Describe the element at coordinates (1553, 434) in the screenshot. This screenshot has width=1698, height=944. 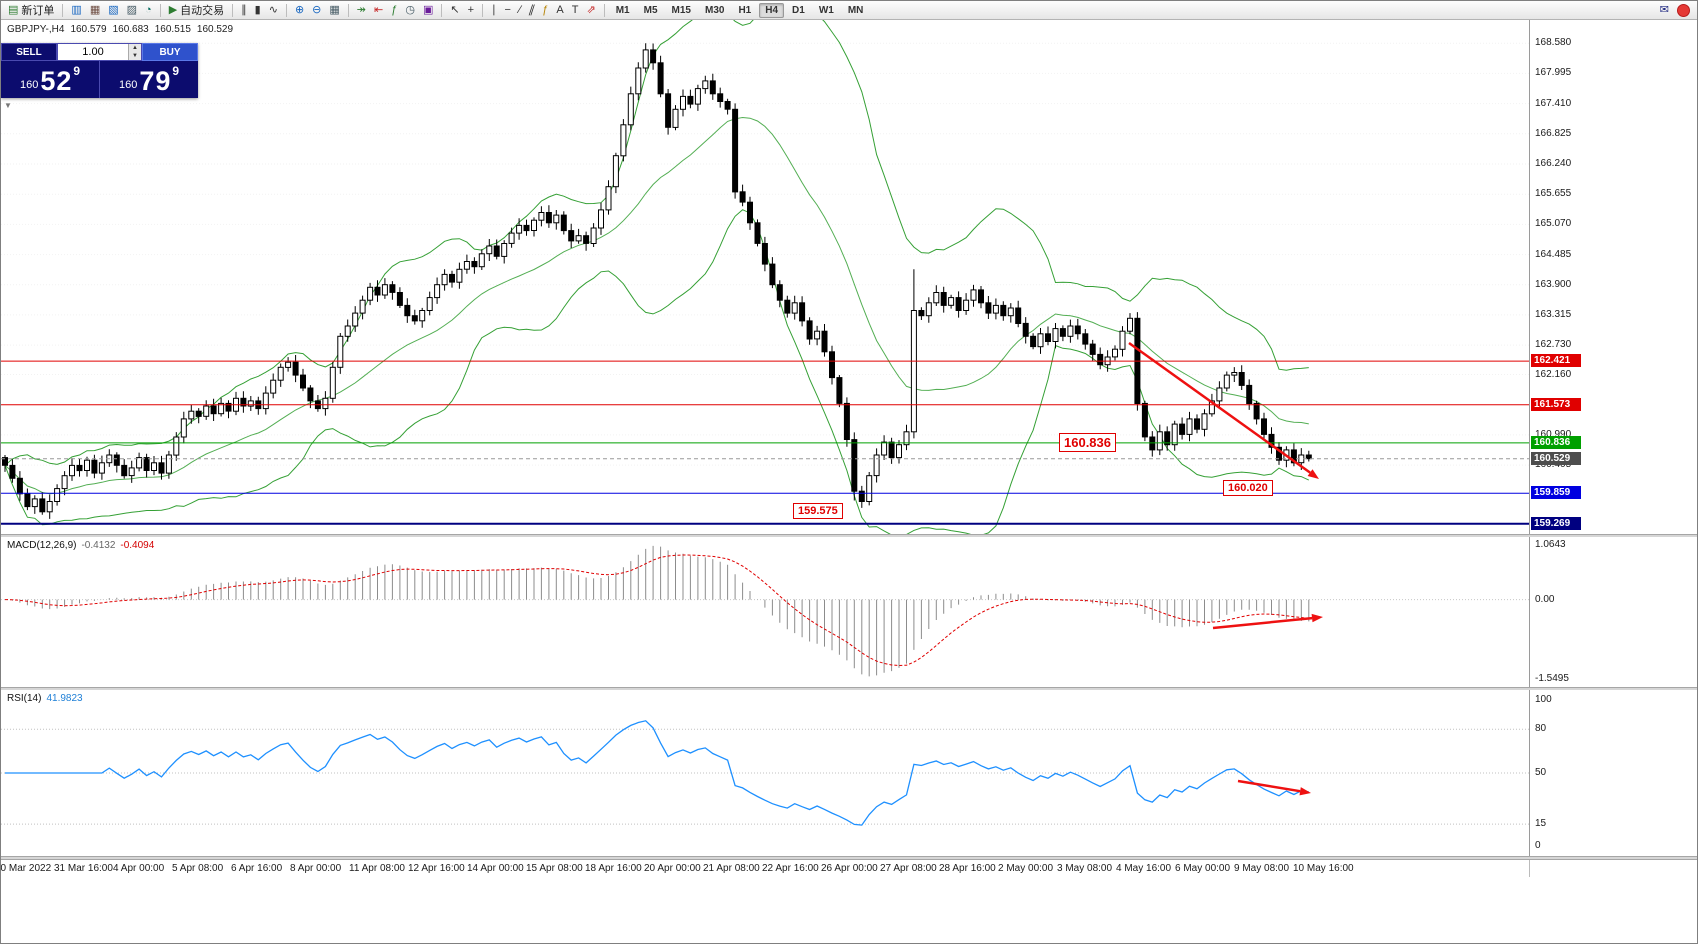
I see `price-axis-tick: 160.990` at that location.